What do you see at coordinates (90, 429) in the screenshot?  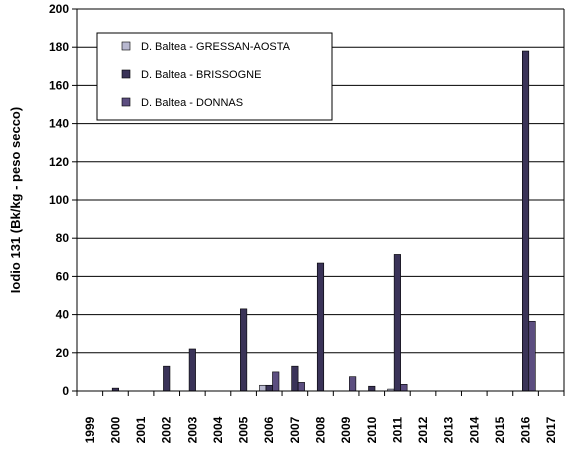 I see `x-tick-label-1999: 1999` at bounding box center [90, 429].